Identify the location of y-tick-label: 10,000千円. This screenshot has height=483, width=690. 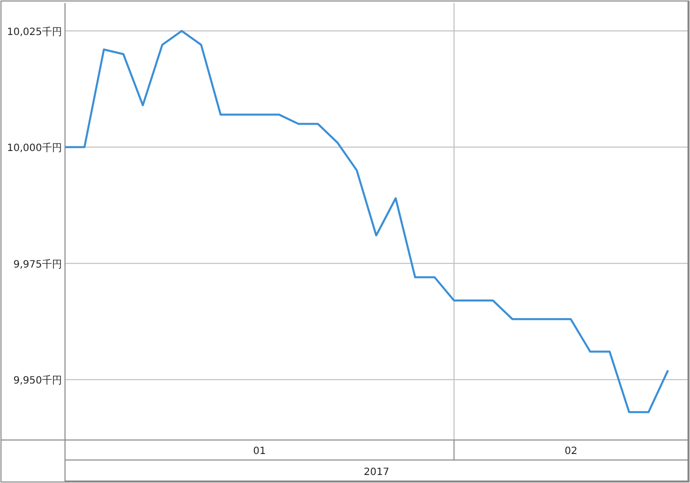
(34, 148).